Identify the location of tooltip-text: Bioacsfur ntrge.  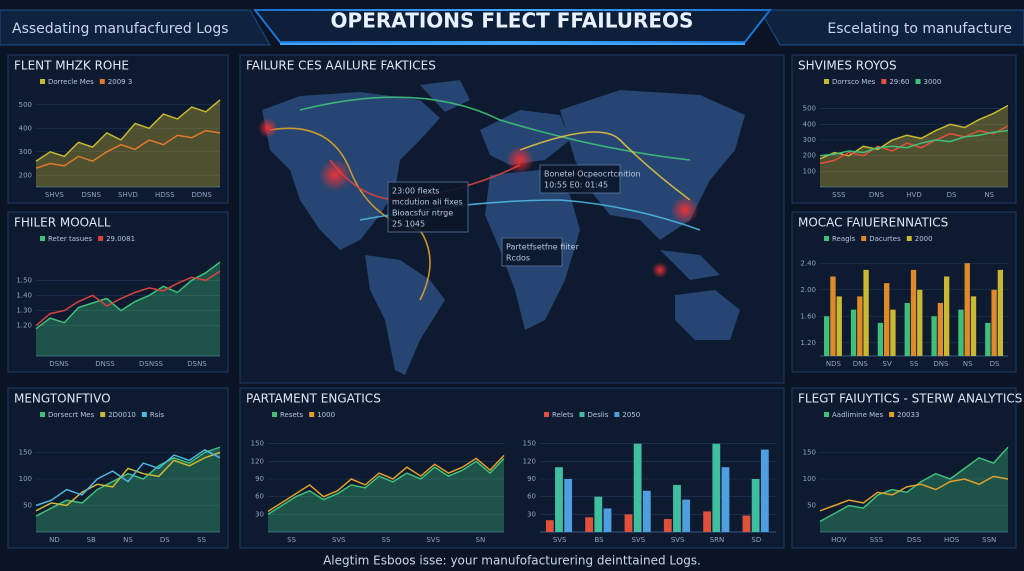
(422, 213).